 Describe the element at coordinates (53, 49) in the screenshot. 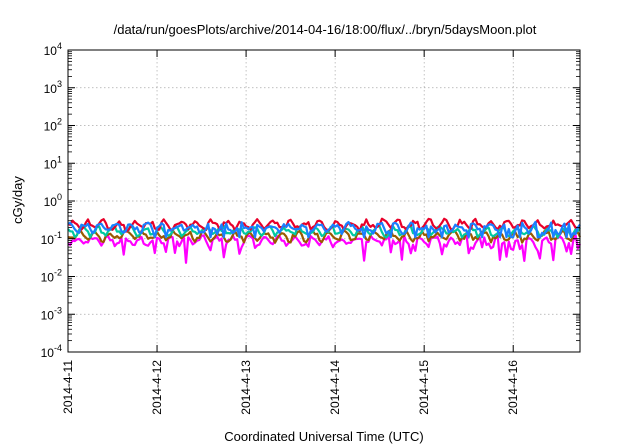

I see `y-tick-label: 10⁴` at that location.